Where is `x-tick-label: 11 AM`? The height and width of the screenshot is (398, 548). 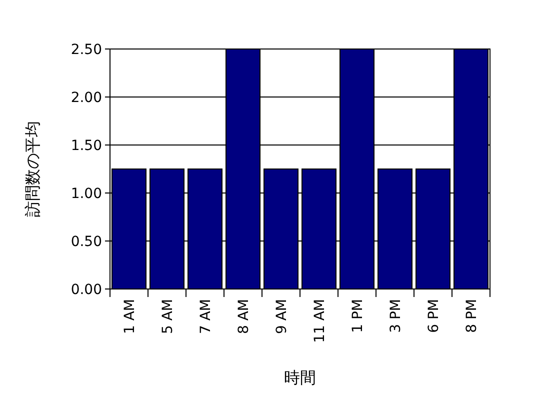
x-tick-label: 11 AM is located at coordinates (320, 321).